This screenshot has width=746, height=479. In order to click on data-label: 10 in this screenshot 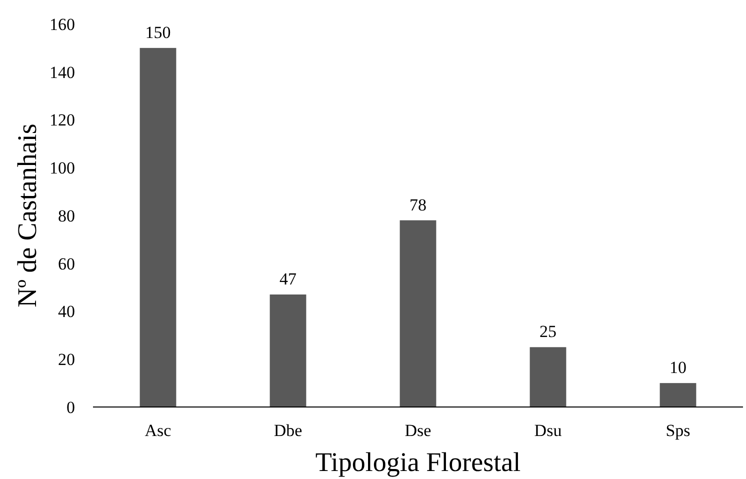, I will do `click(678, 368)`.